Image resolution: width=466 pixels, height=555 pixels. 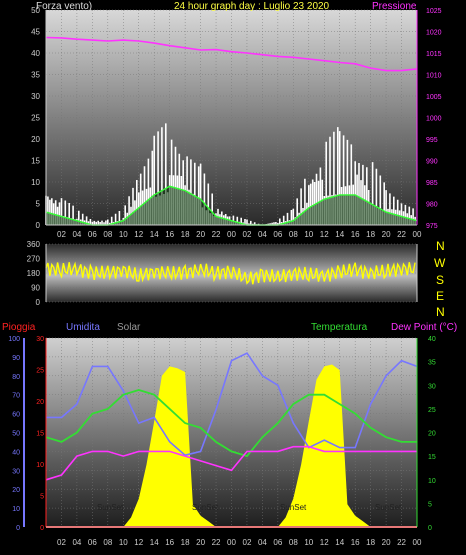 I want to click on chart-title: 24 hour graph day : Luglio 23 2020, so click(x=252, y=6).